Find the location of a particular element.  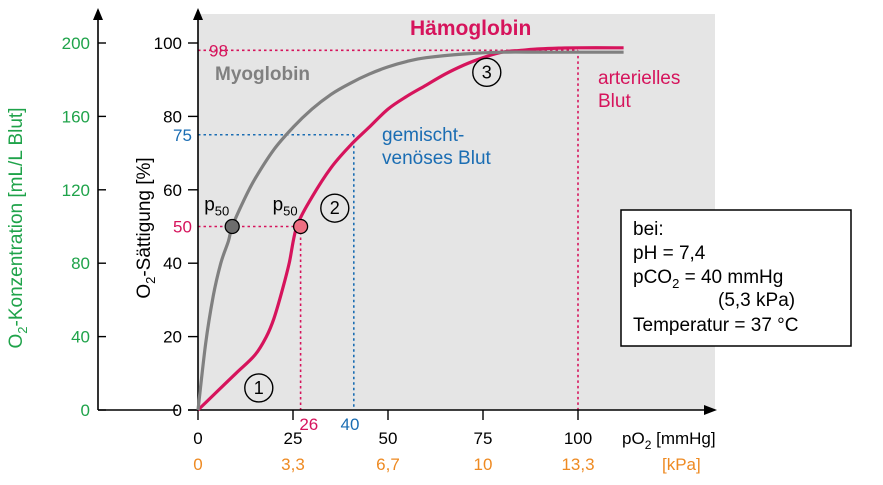

reference-value-50: 50 is located at coordinates (182, 227).